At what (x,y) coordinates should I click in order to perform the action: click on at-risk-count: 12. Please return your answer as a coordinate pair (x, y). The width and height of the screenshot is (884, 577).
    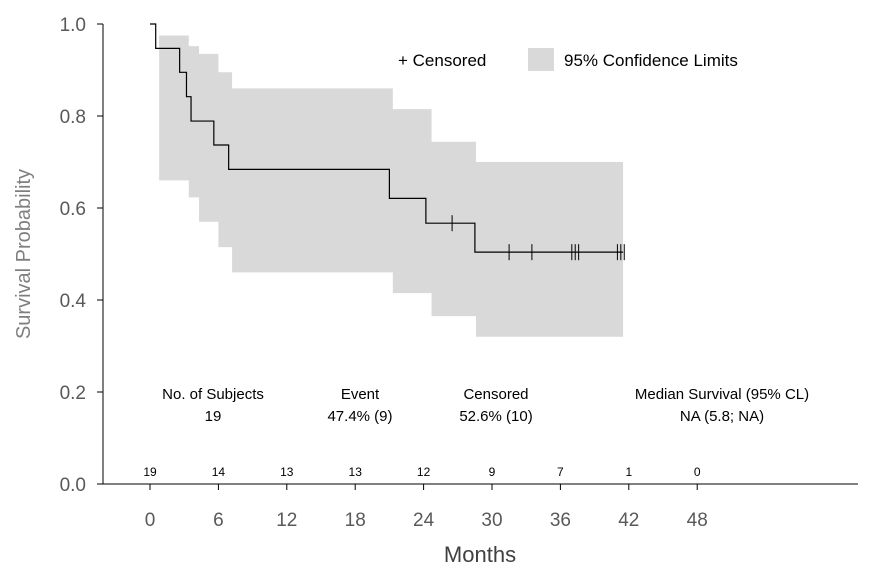
    Looking at the image, I should click on (424, 472).